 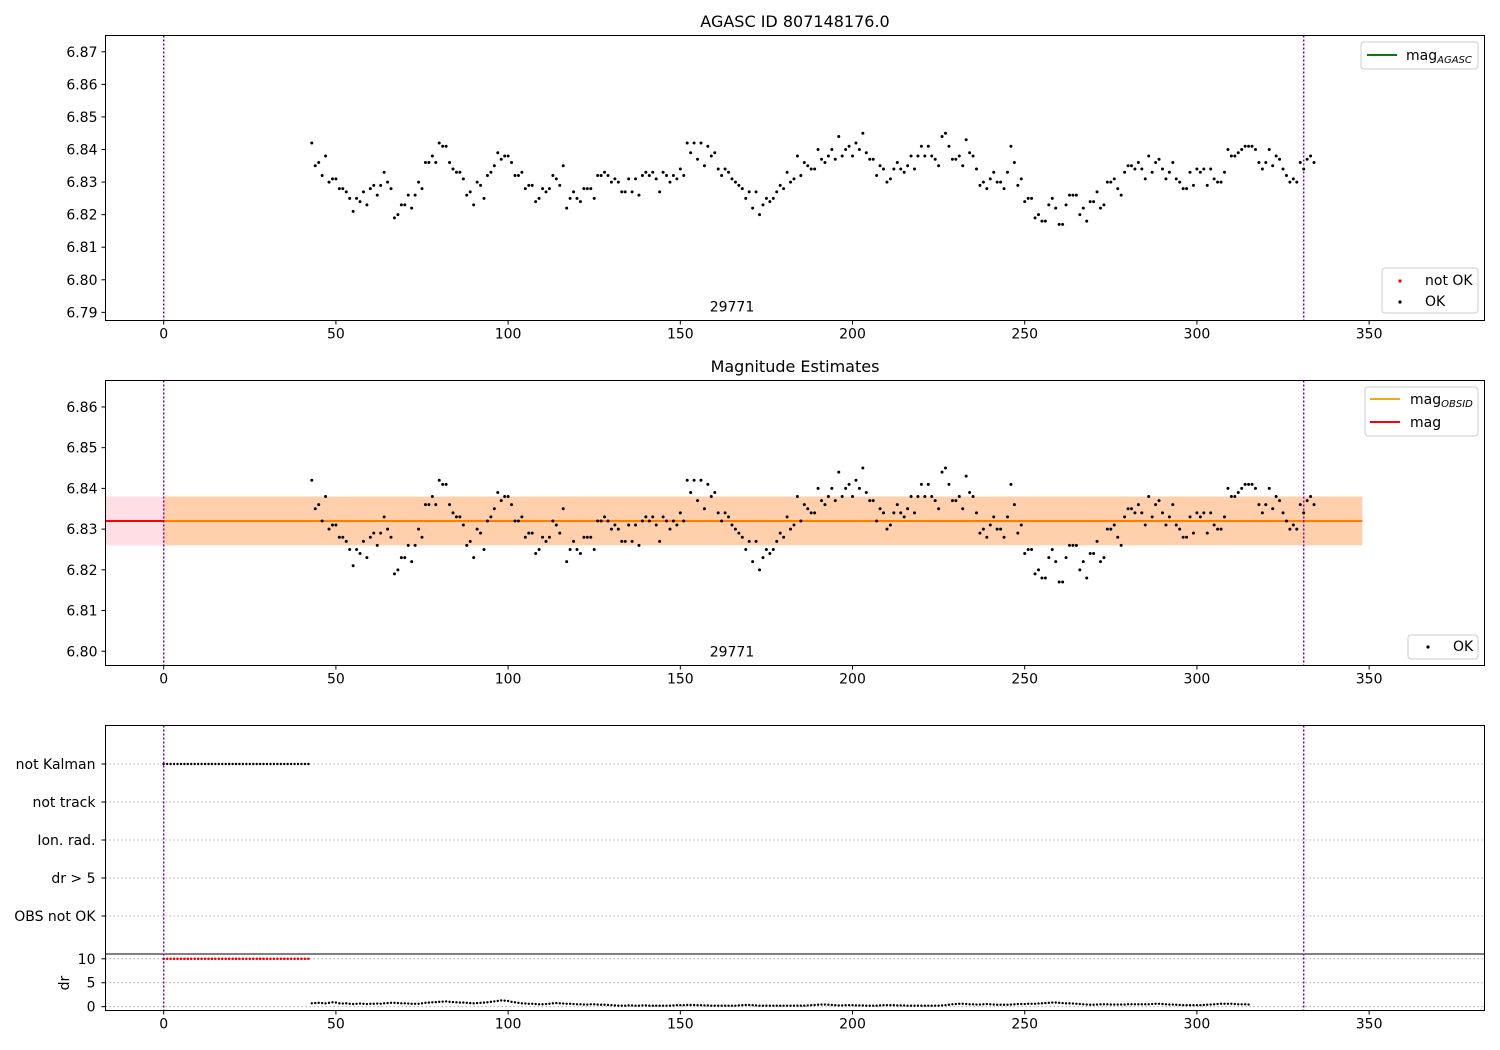 What do you see at coordinates (55, 917) in the screenshot?
I see `flag-label: OBS not OK` at bounding box center [55, 917].